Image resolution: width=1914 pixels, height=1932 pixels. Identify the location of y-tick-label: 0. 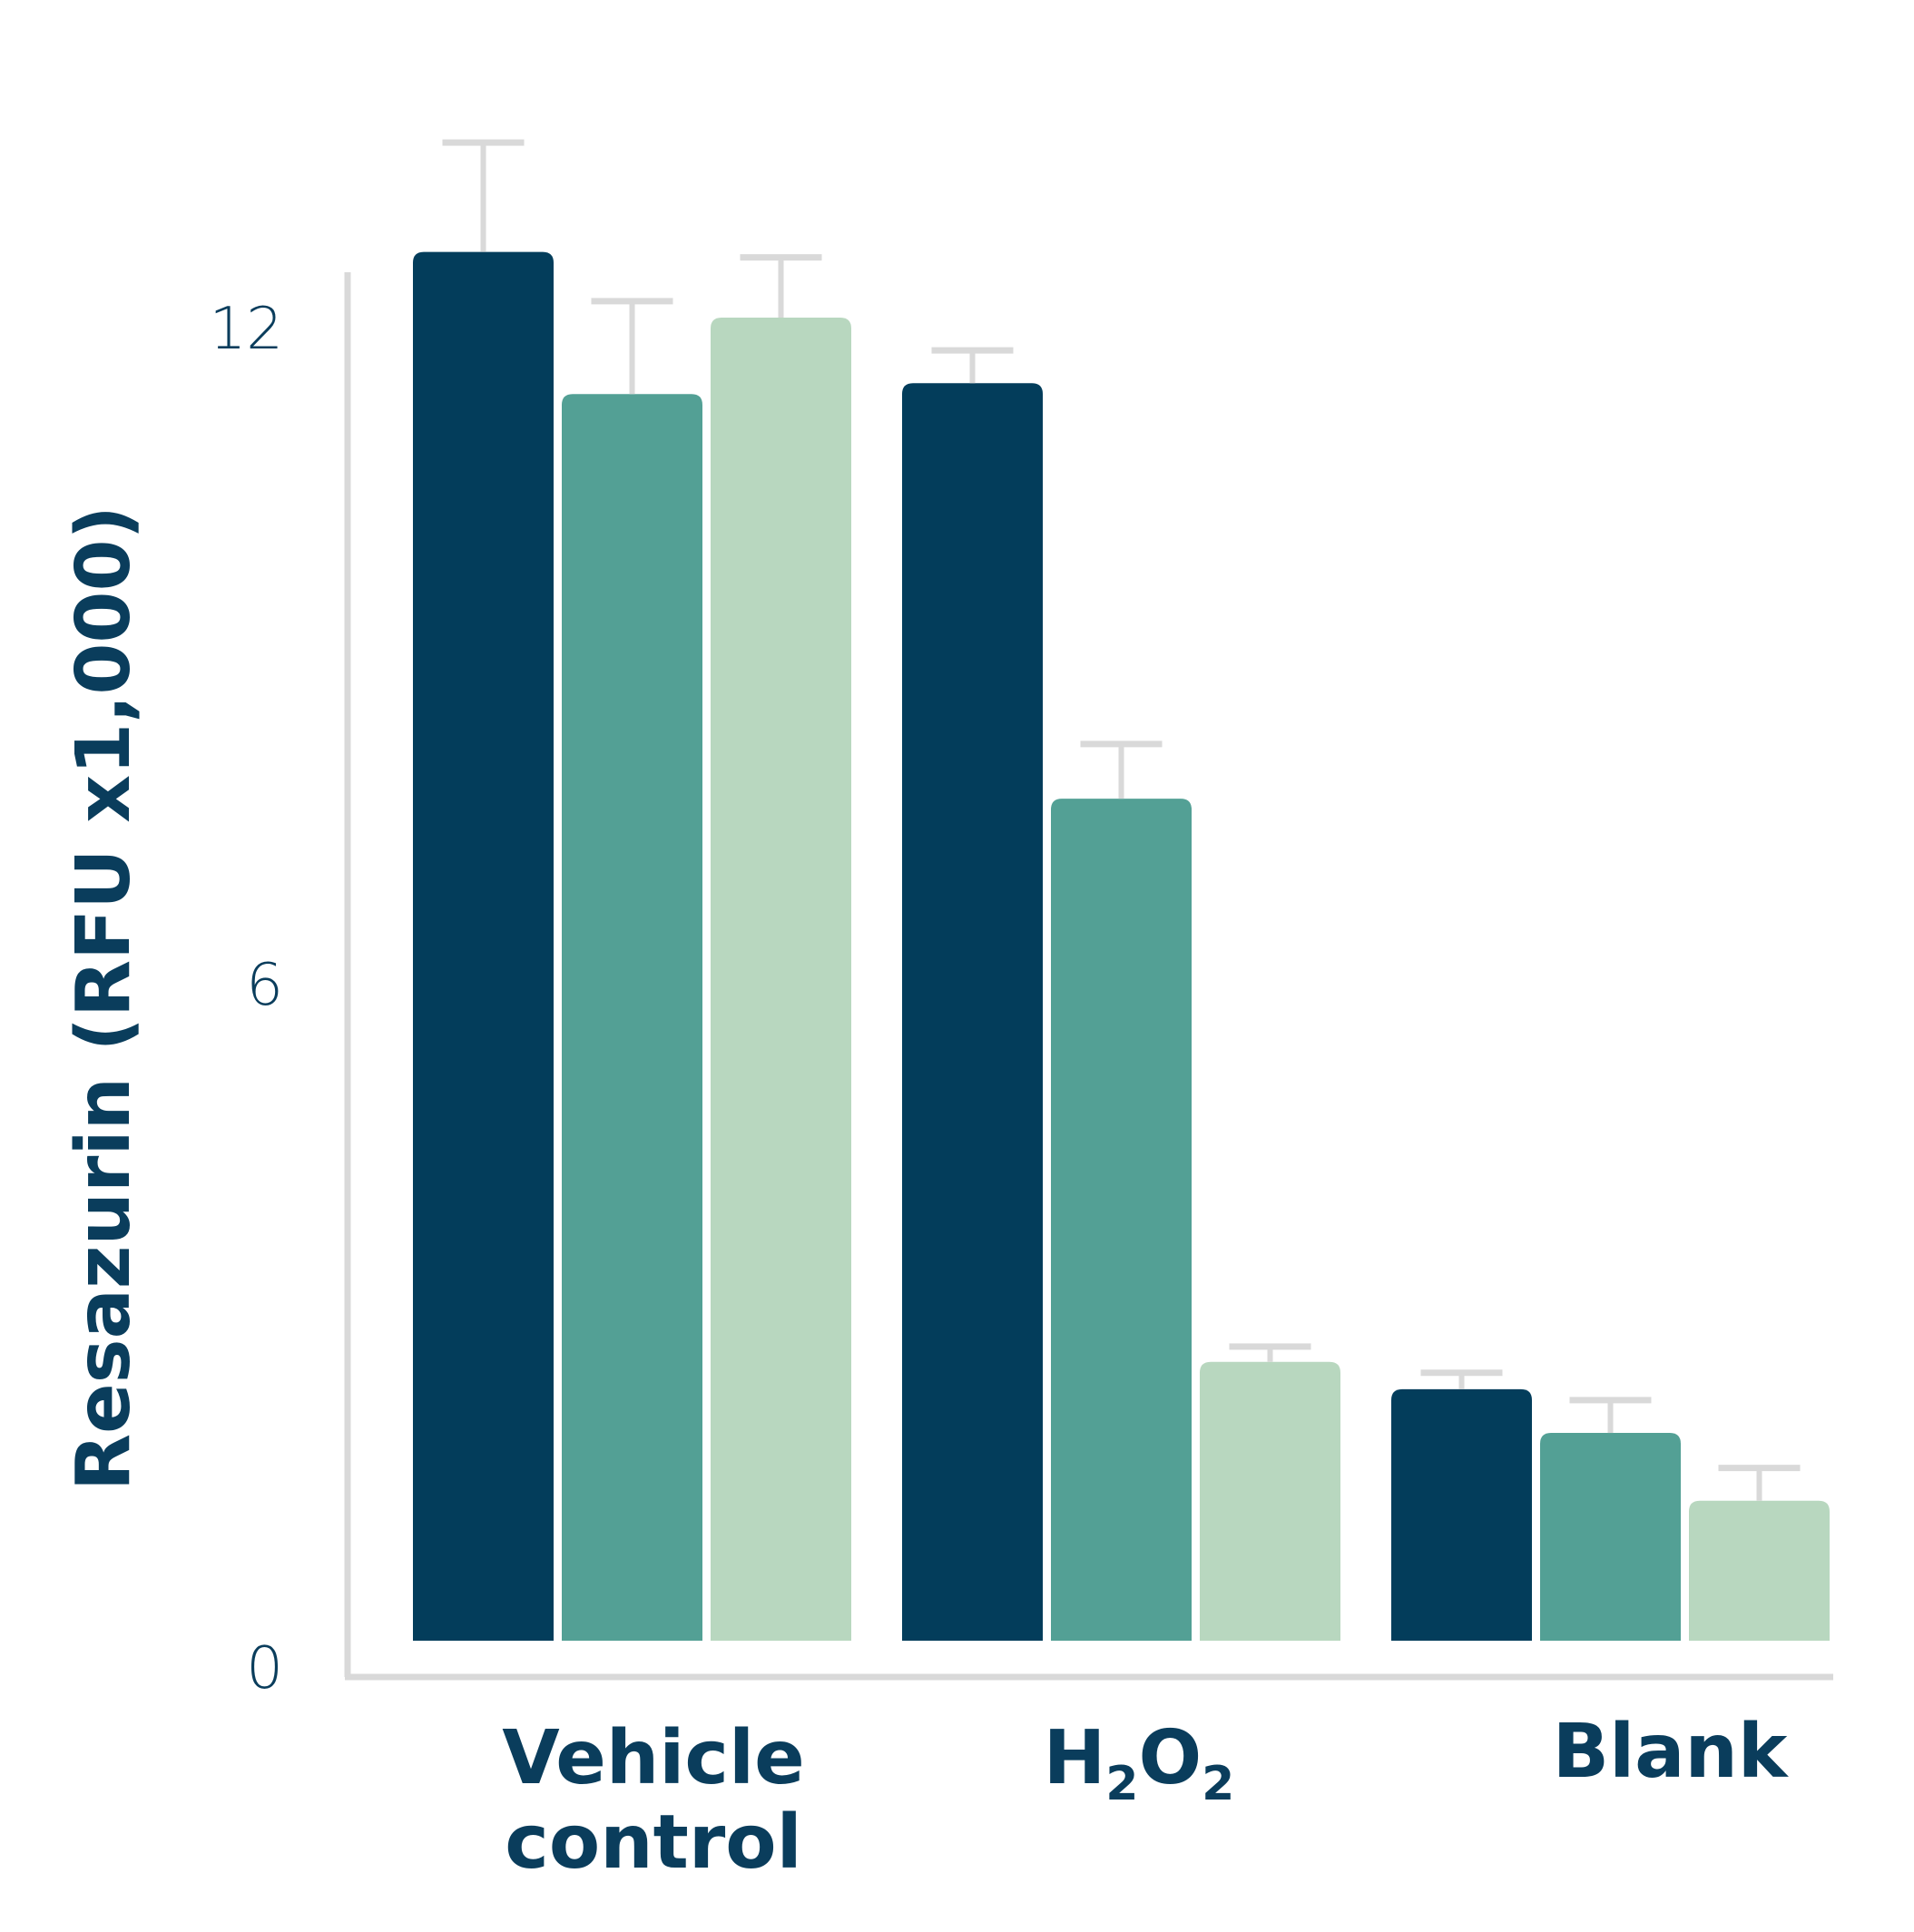
(264, 1668).